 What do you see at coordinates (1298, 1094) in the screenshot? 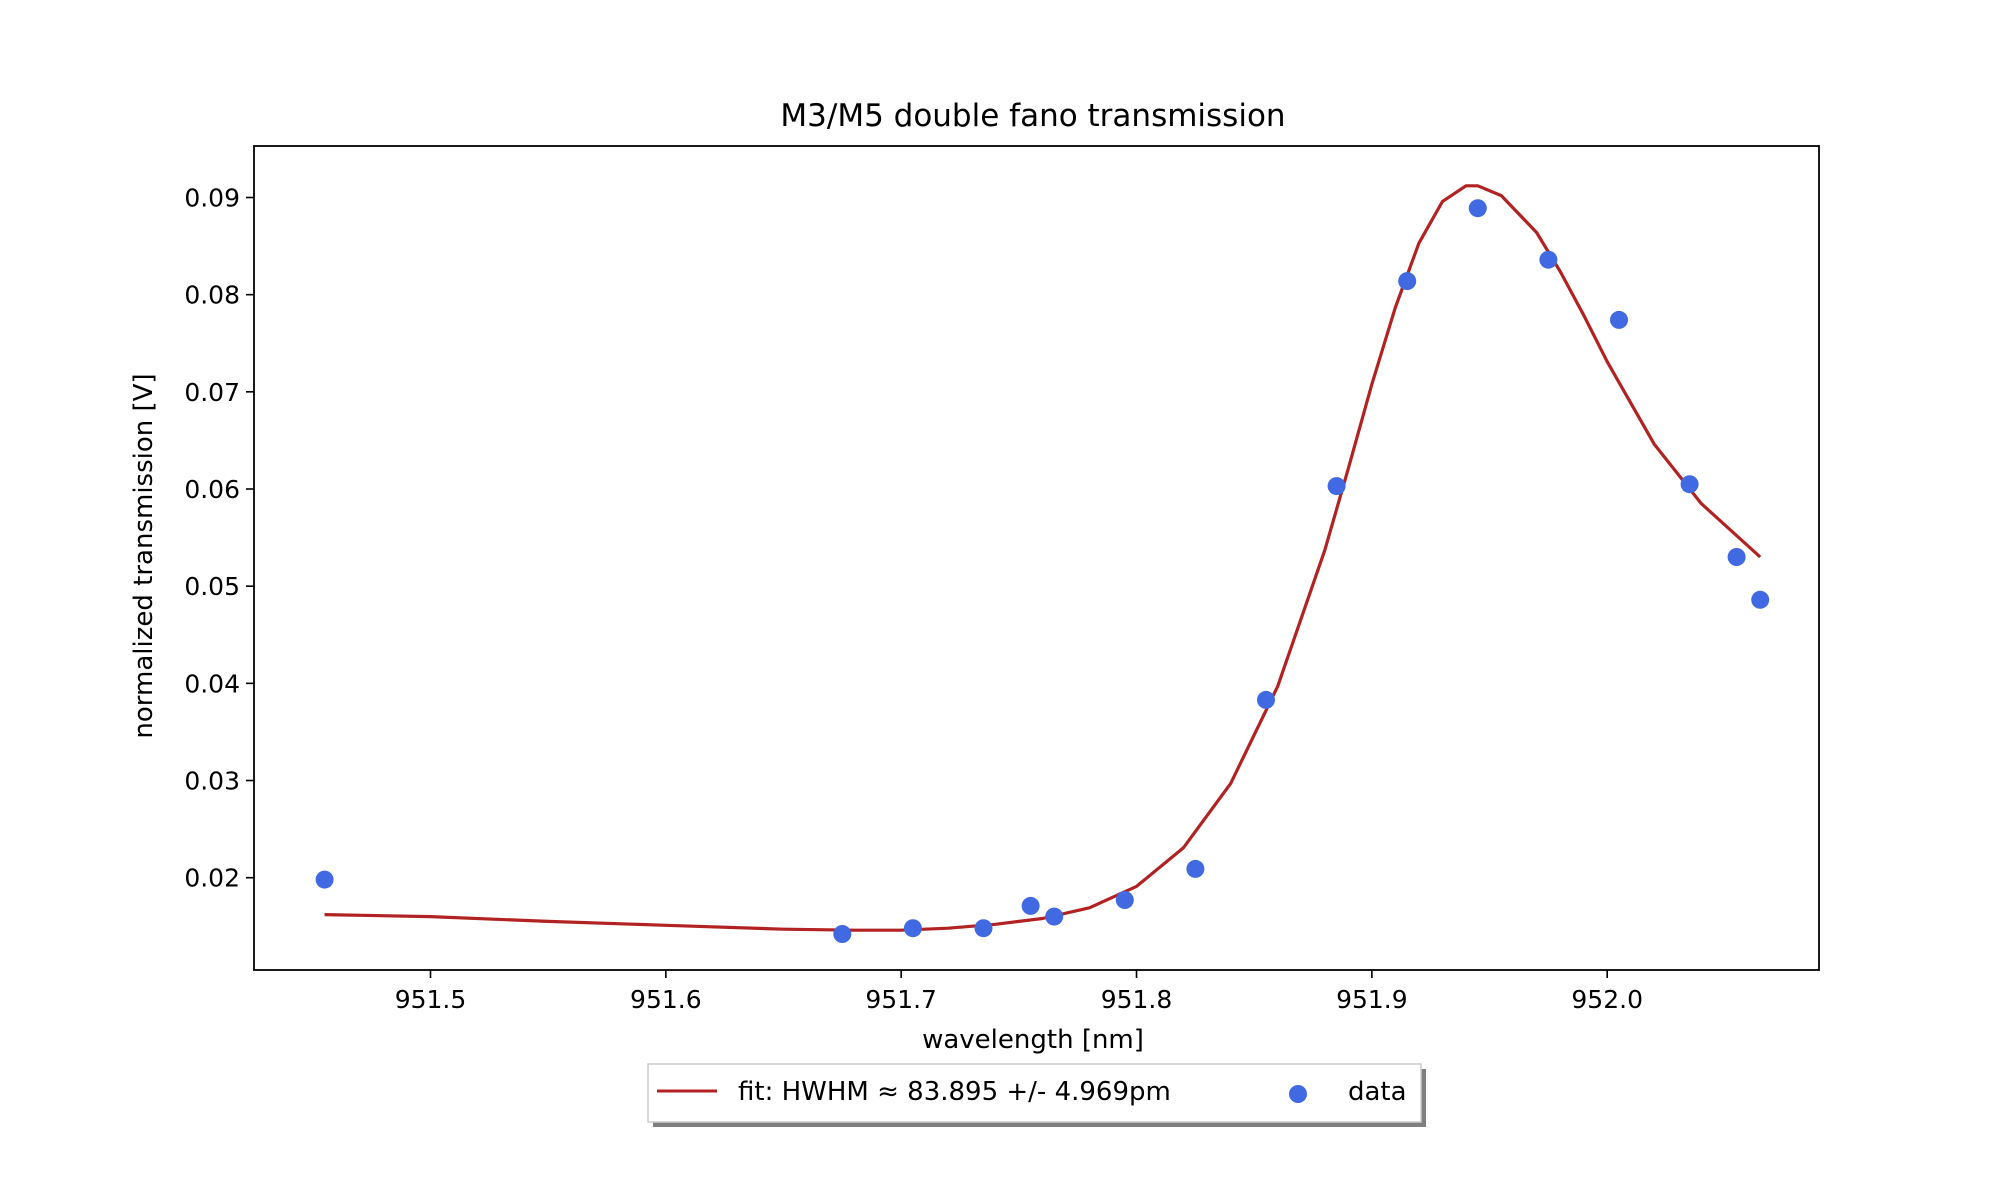
I see `legend-data-marker` at bounding box center [1298, 1094].